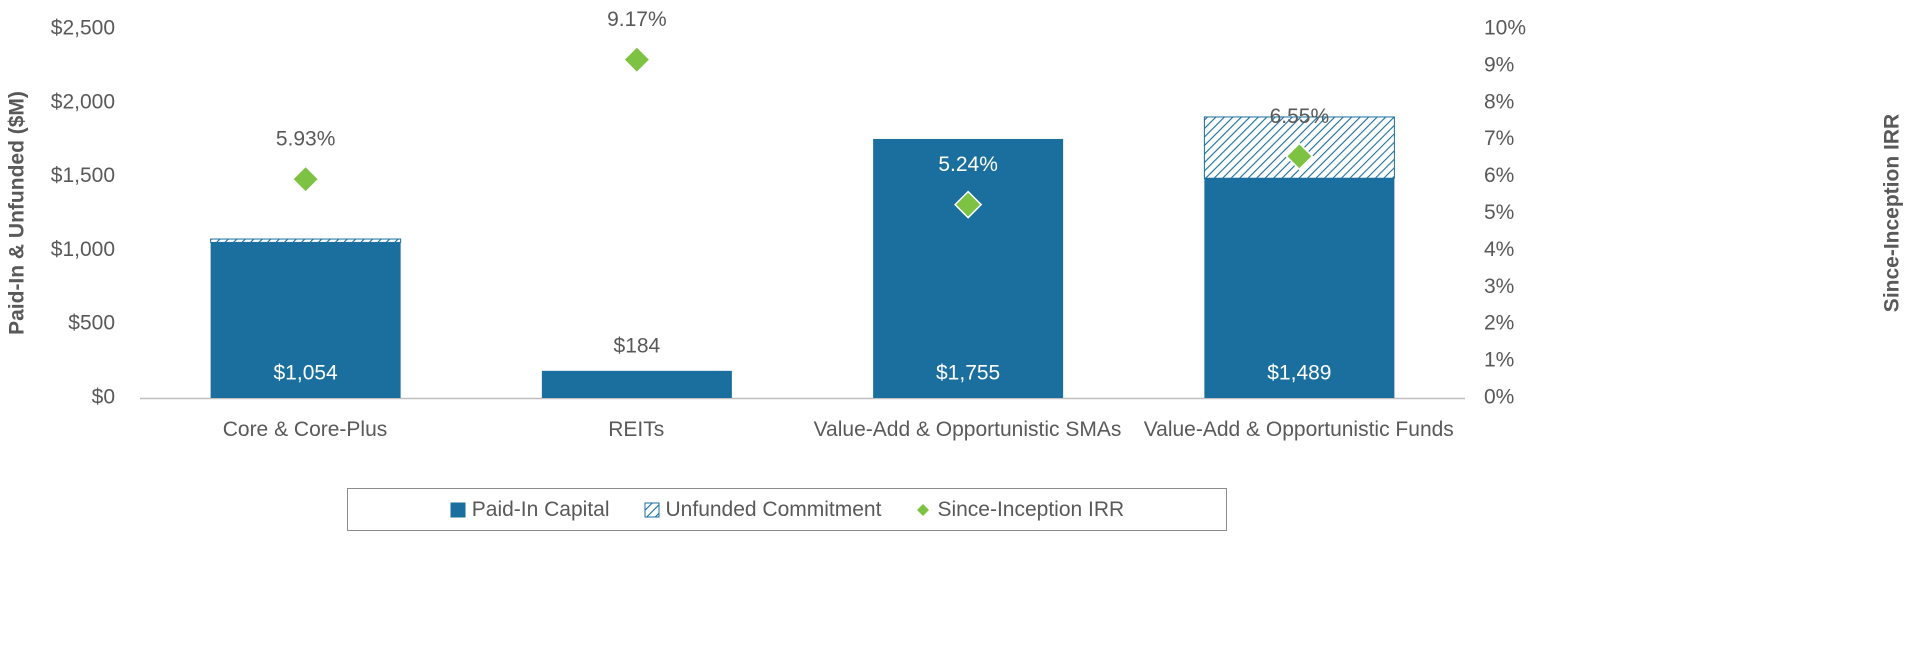  I want to click on y-tick-label: $2,000, so click(83, 101).